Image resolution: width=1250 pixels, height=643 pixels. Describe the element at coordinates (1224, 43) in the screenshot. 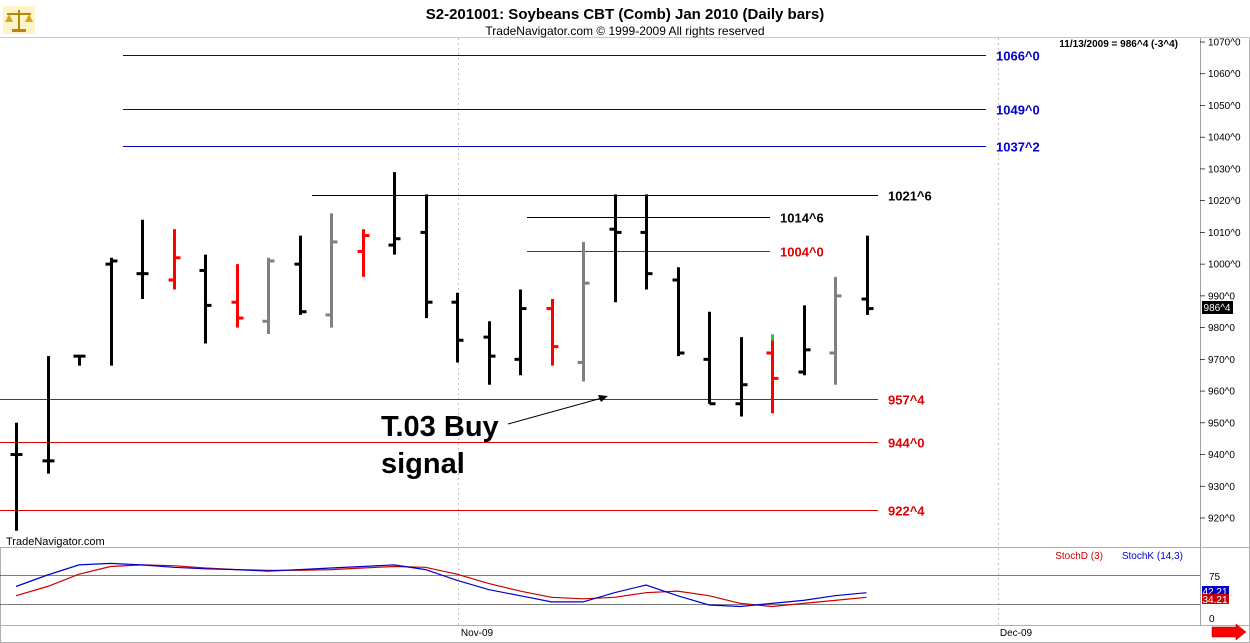

I see `price-axis-label: 1070^0` at that location.